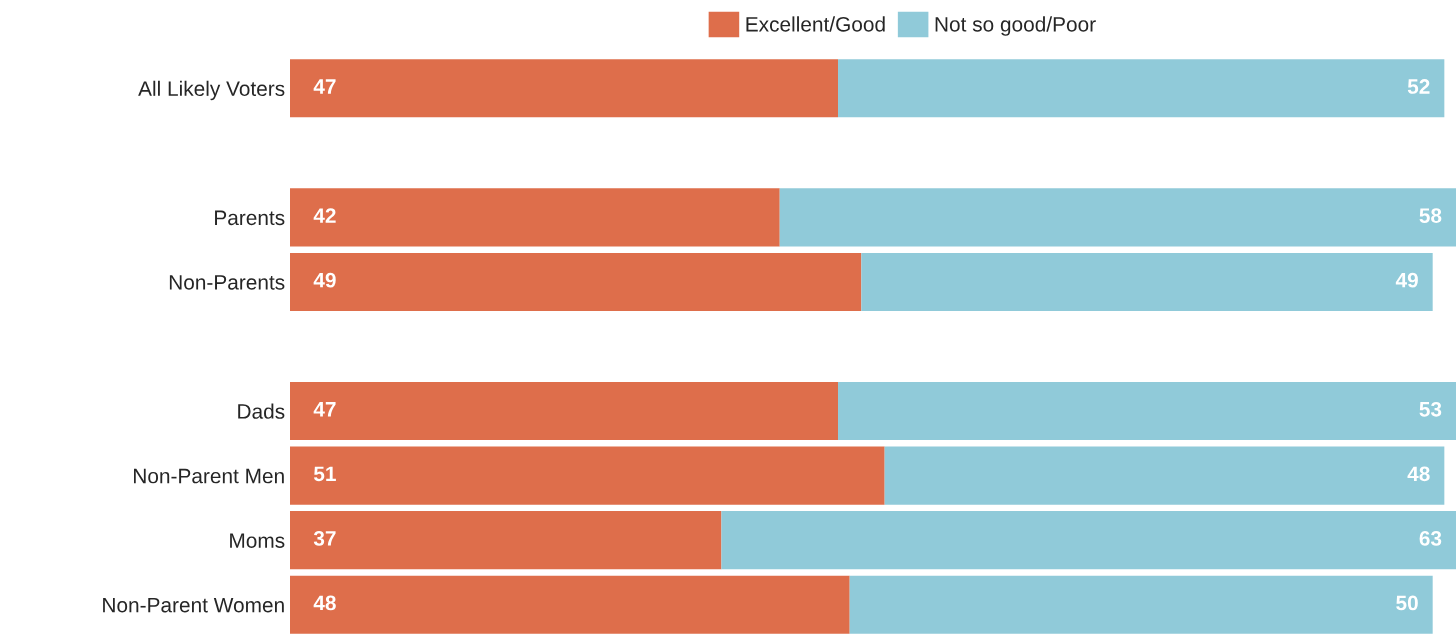 The image size is (1456, 637). Describe the element at coordinates (1015, 26) in the screenshot. I see `legend-label: Not so good/Poor` at that location.